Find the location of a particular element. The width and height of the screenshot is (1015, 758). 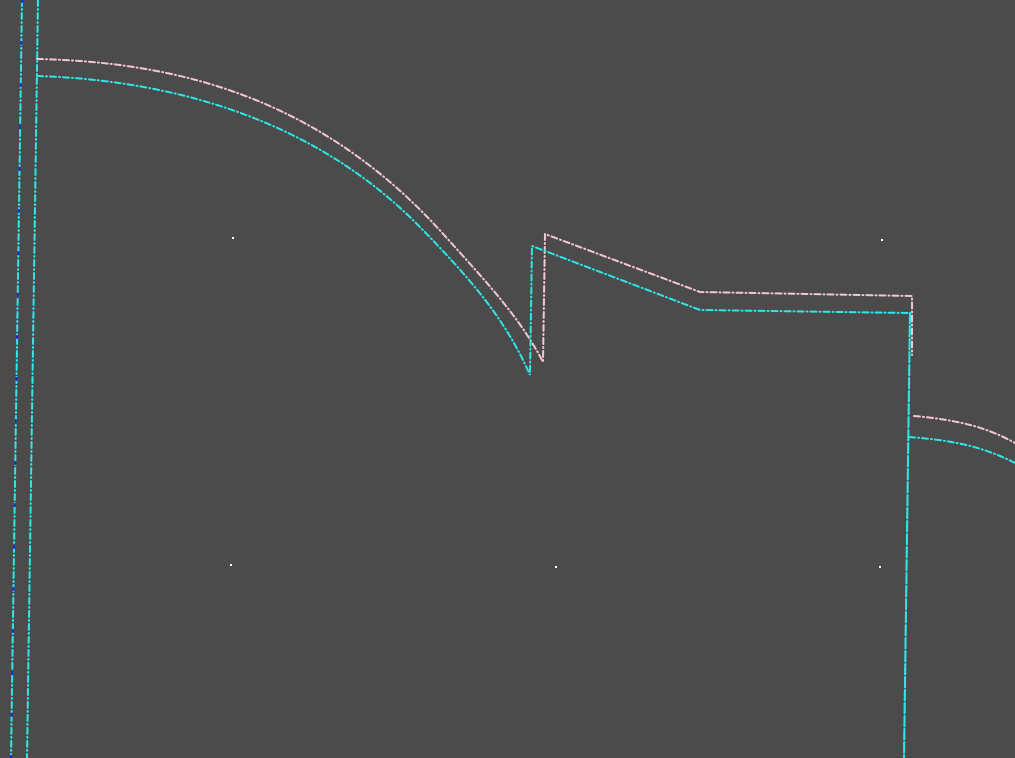

left-blue-vertical is located at coordinates (16, 379).